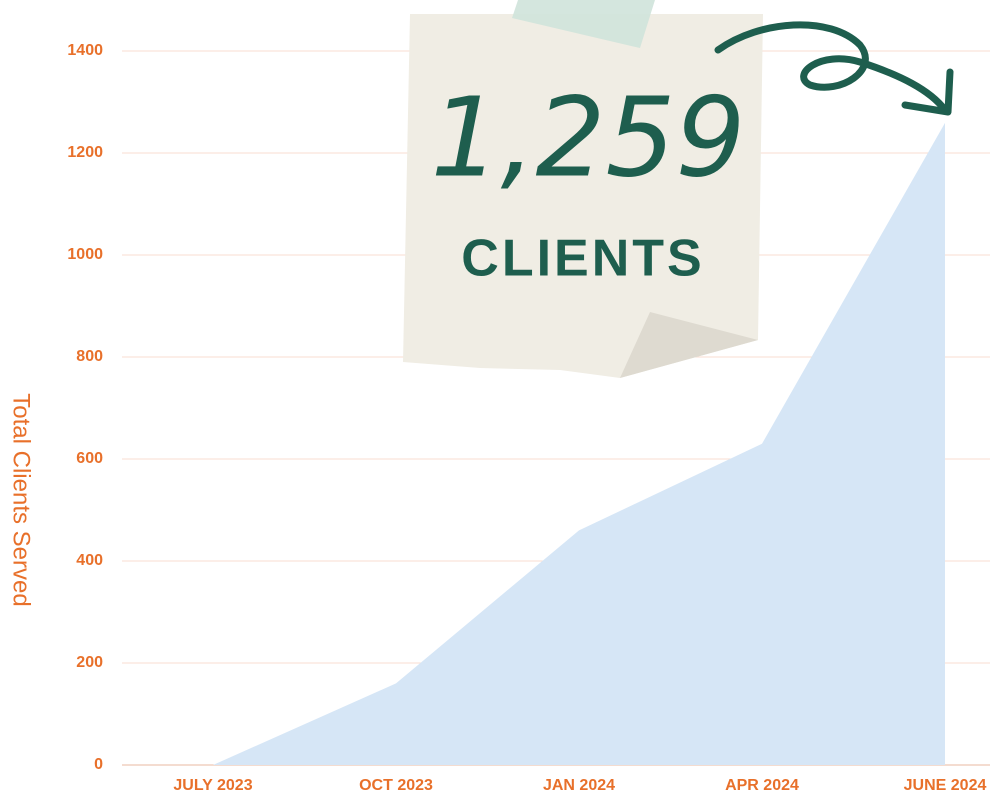  Describe the element at coordinates (927, 92) in the screenshot. I see `arrow-head` at that location.